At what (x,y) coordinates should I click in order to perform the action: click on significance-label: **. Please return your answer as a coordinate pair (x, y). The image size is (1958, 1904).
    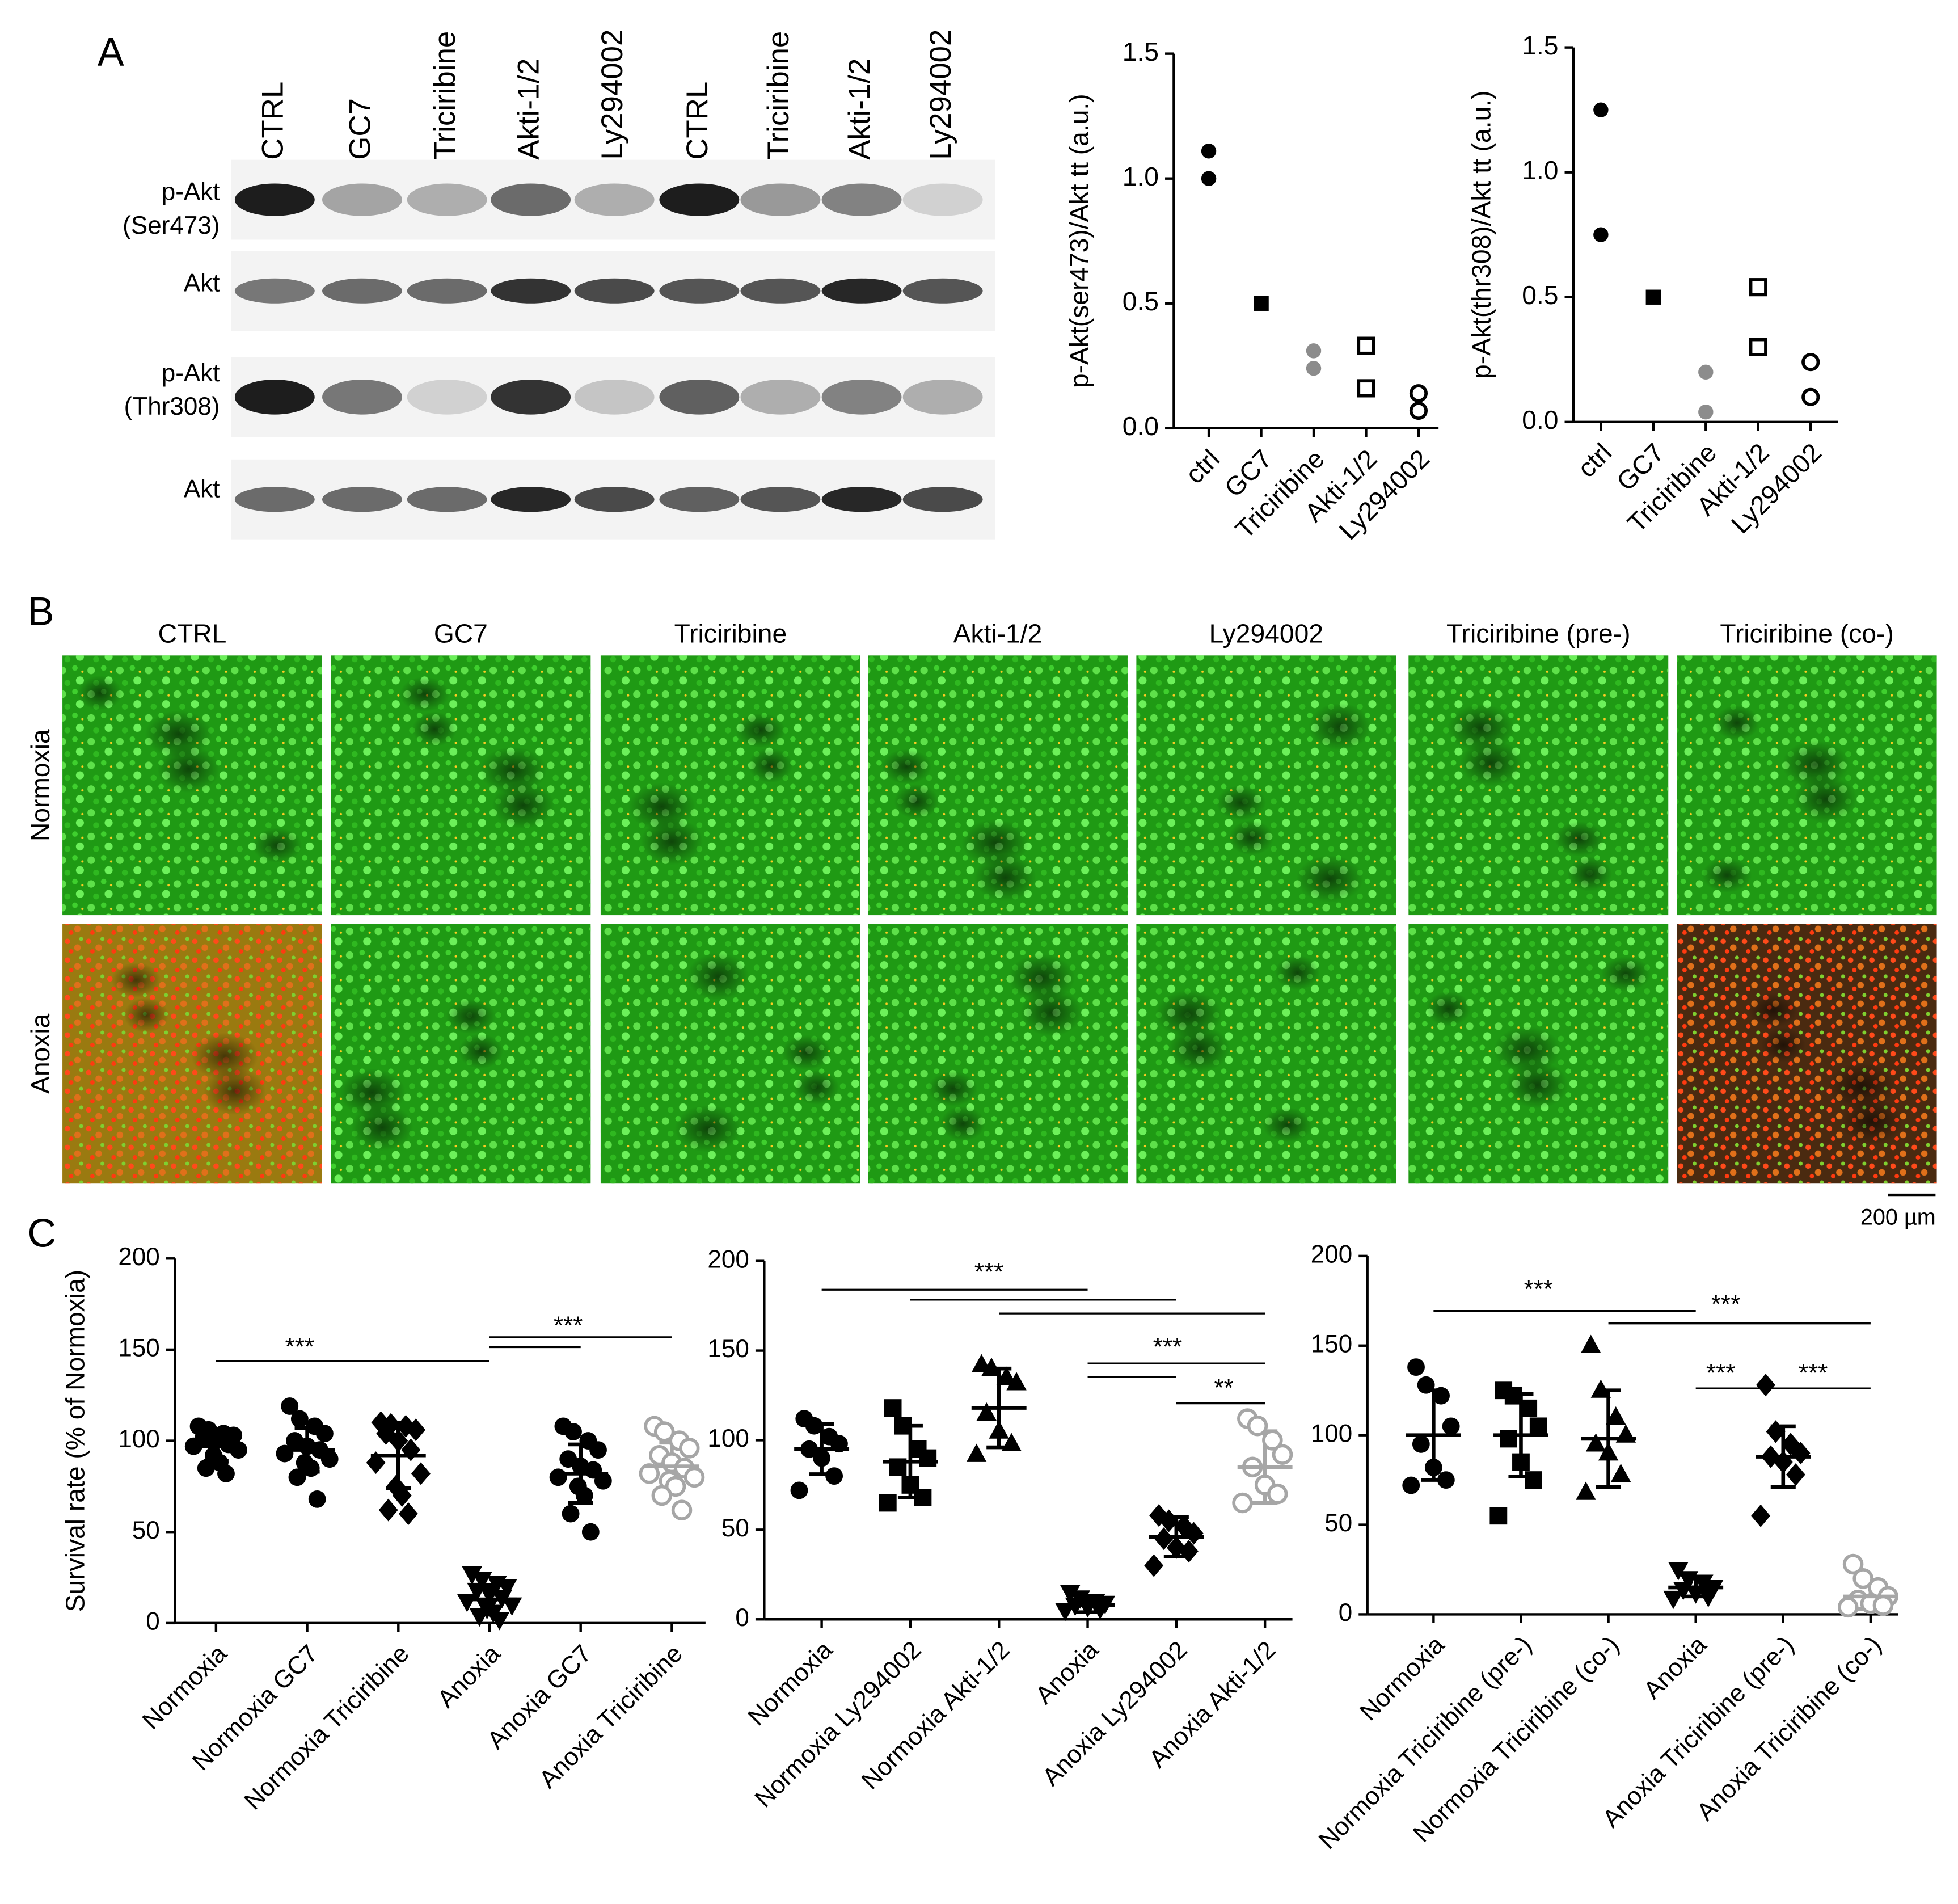
    Looking at the image, I should click on (1223, 1388).